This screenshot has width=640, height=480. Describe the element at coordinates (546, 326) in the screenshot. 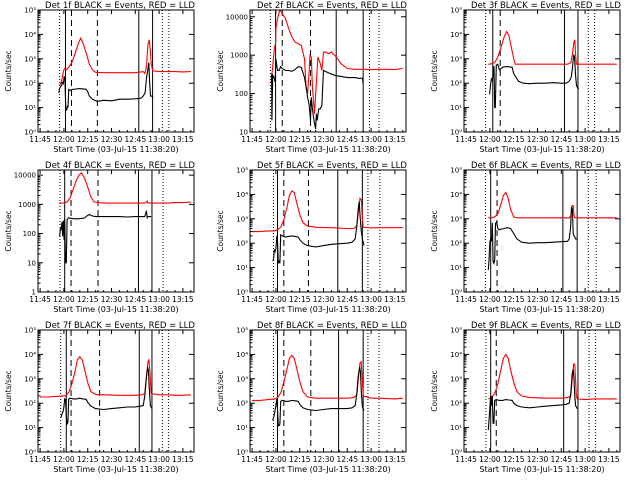

I see `chart-title: Det 9f BLACK = Events, RED = LLD` at that location.